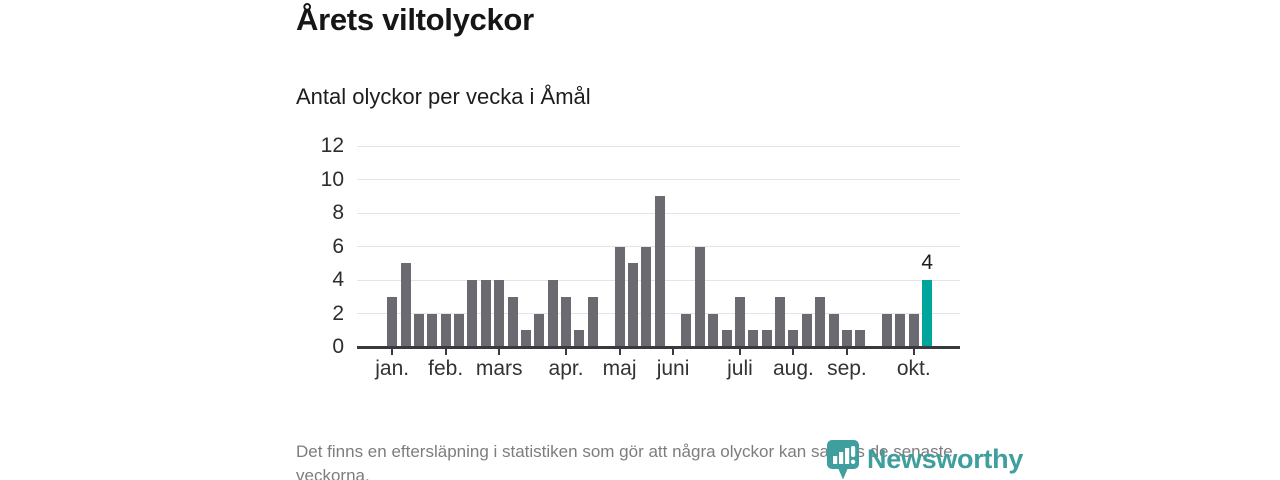 Image resolution: width=1280 pixels, height=480 pixels. Describe the element at coordinates (338, 313) in the screenshot. I see `y-axis-tick-label: 2` at that location.